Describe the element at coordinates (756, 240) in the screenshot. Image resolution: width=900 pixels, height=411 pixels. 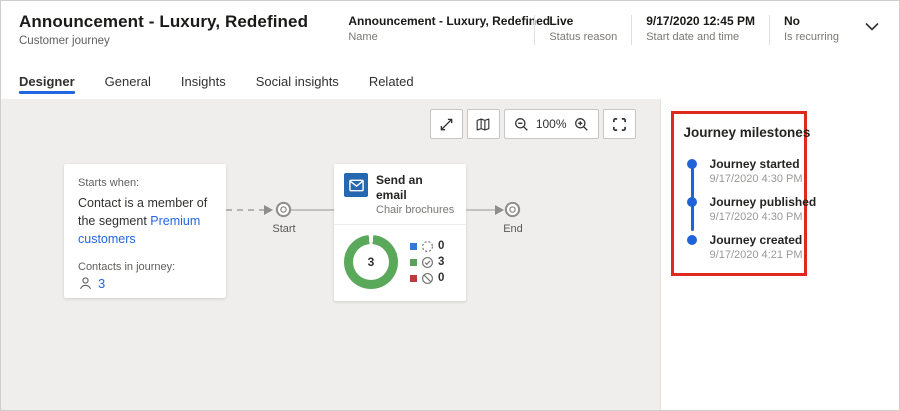
I see `milestone-label: Journey created` at that location.